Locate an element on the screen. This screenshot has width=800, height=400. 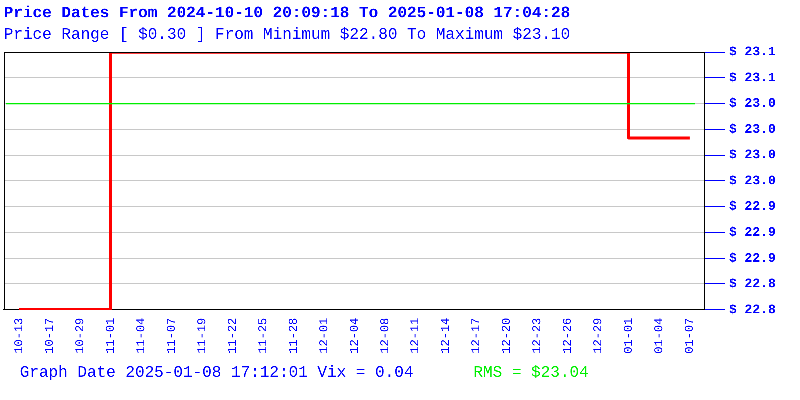
x-tick-label: 12-29 is located at coordinates (599, 336).